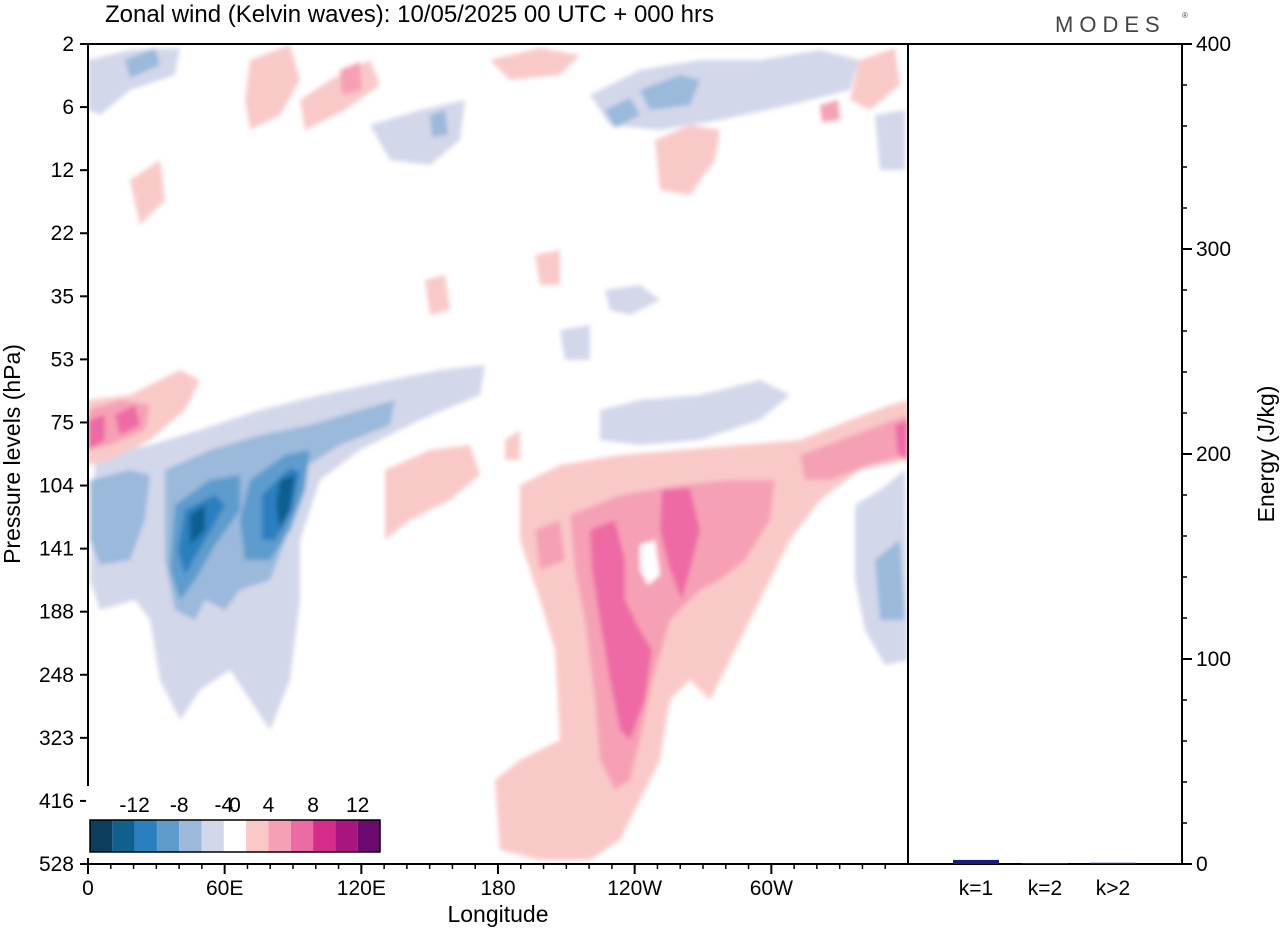 This screenshot has width=1280, height=930. What do you see at coordinates (224, 888) in the screenshot?
I see `x-tick-label: 60E` at bounding box center [224, 888].